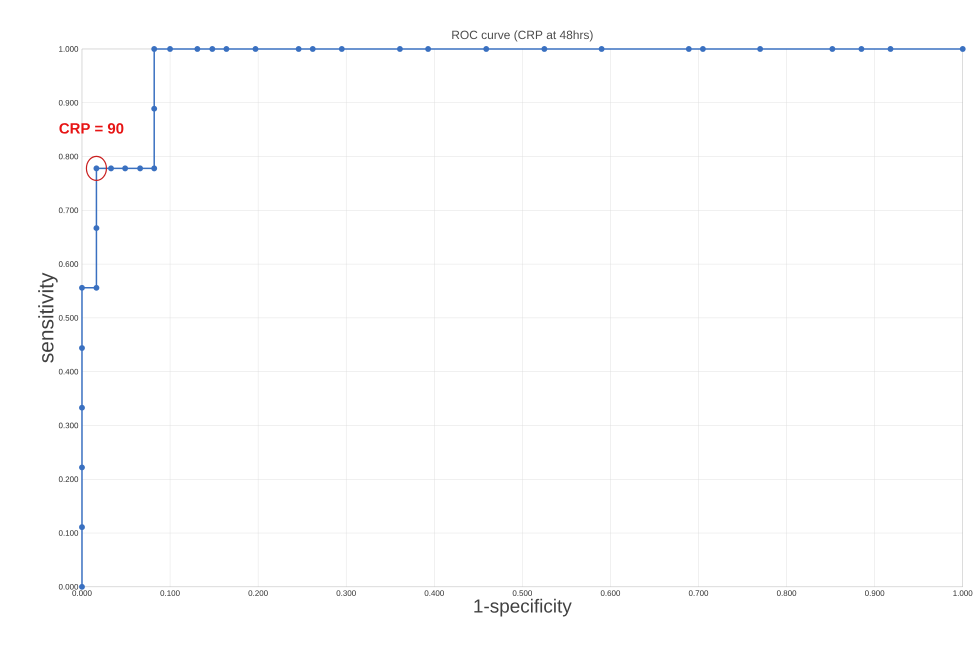 This screenshot has height=645, width=976. What do you see at coordinates (91, 128) in the screenshot?
I see `annotation: CRP = 90` at bounding box center [91, 128].